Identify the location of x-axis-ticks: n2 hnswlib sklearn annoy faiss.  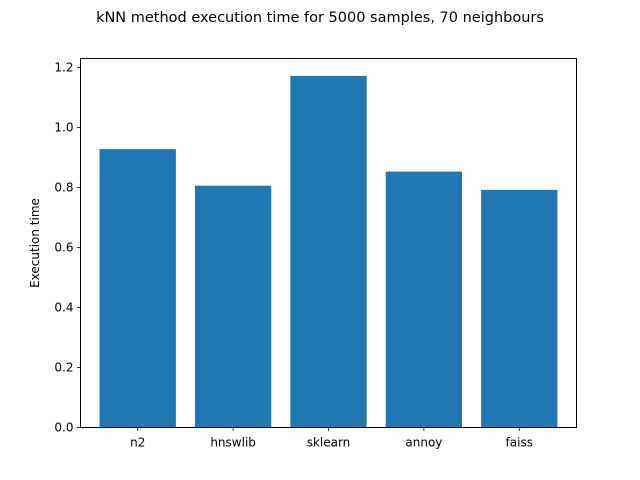
(331, 438).